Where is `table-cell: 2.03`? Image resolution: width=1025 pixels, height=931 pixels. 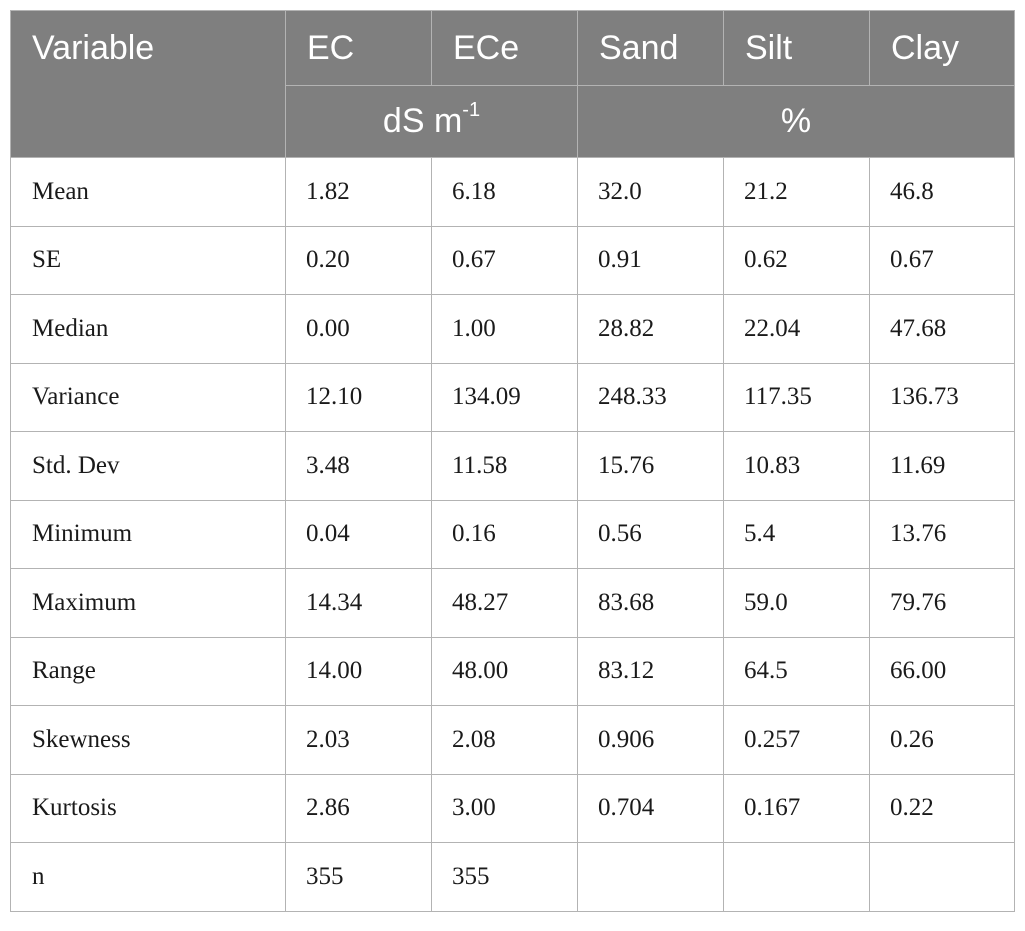 table-cell: 2.03 is located at coordinates (358, 740).